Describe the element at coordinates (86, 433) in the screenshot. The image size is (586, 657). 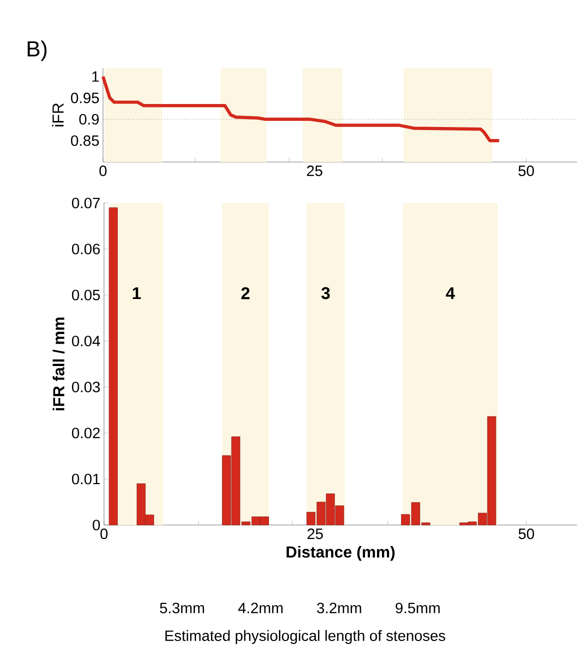
I see `y-tick-label: 0.02` at that location.